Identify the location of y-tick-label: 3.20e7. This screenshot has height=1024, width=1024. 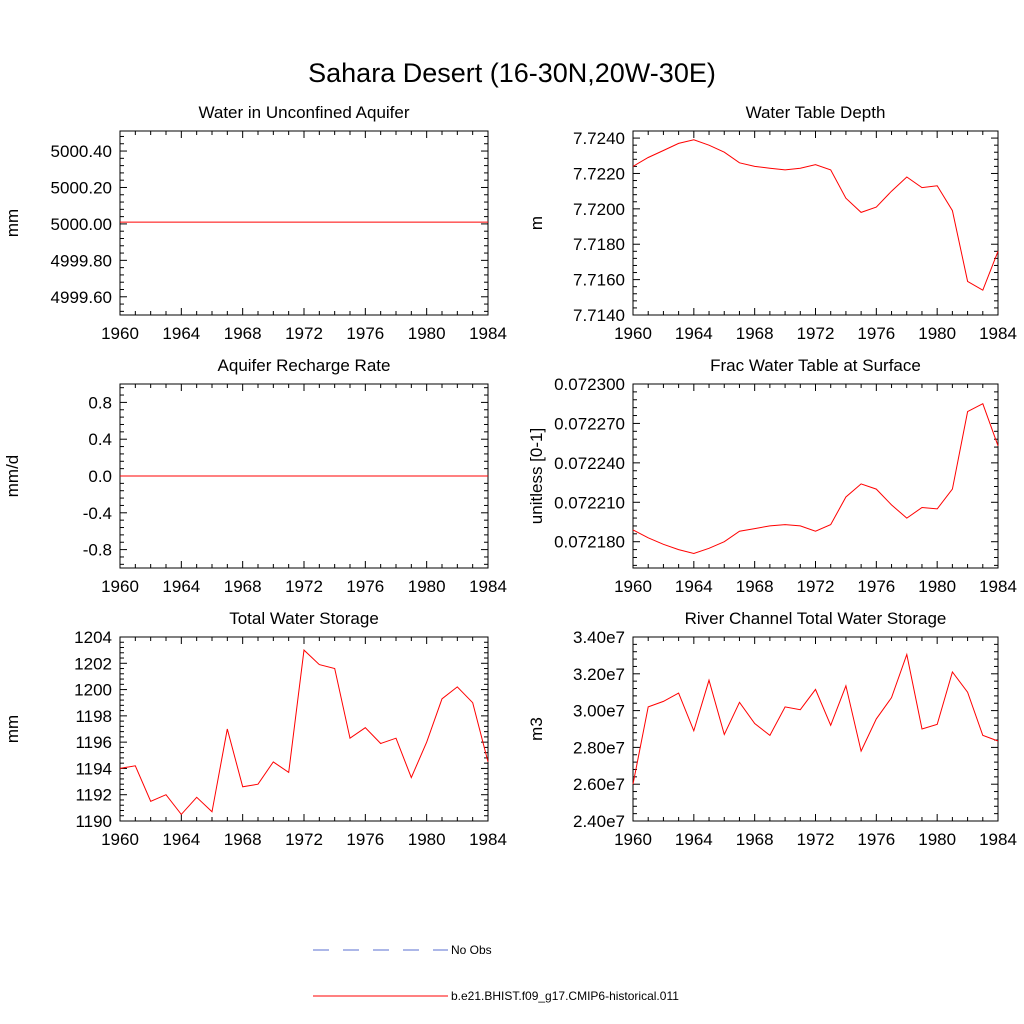
(599, 674).